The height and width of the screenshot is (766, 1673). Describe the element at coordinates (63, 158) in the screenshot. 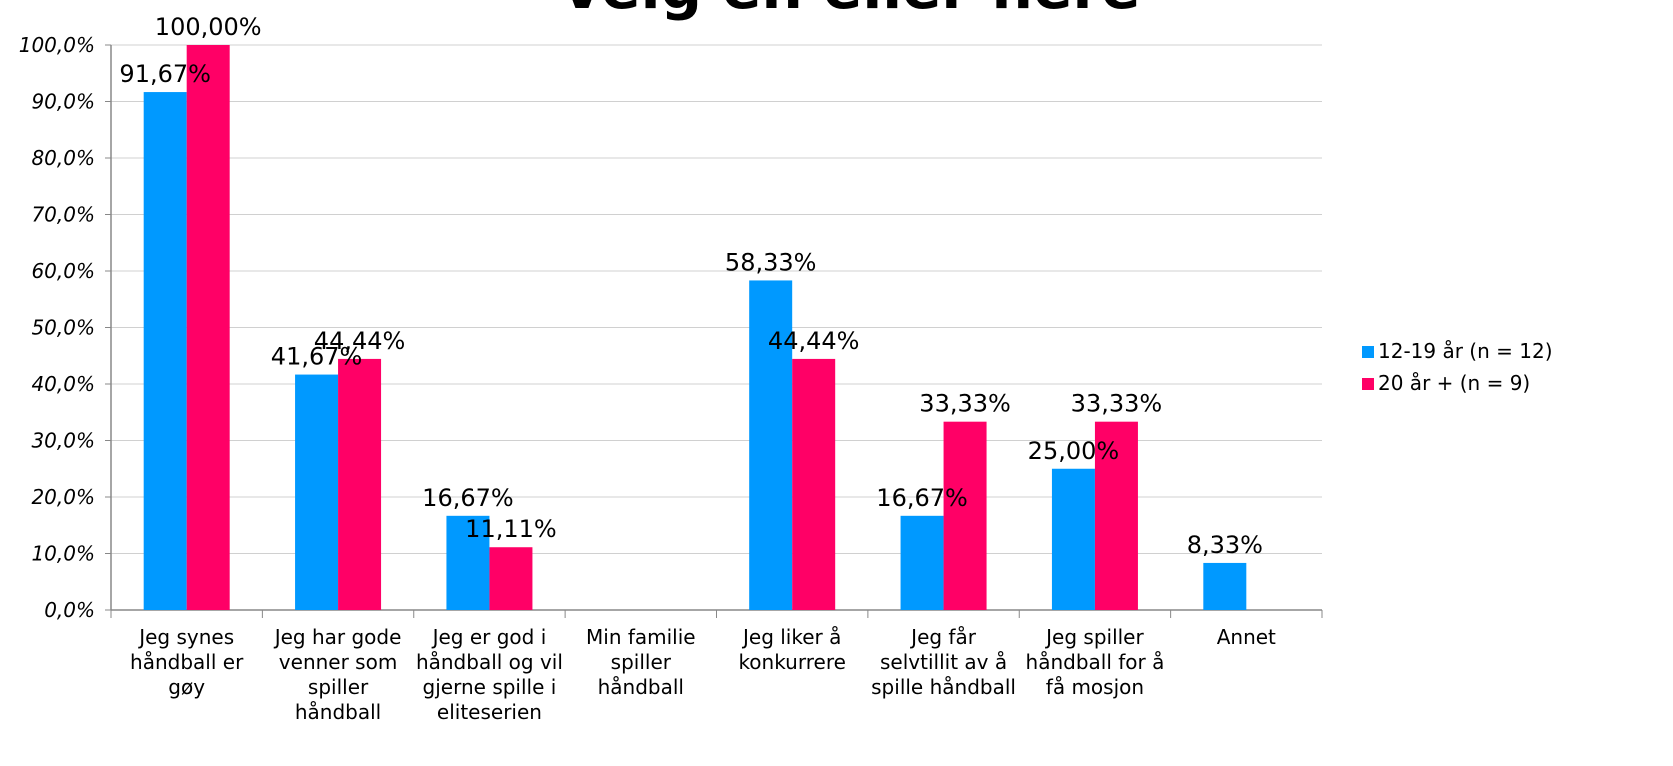

I see `y-tick-label: 80,0%` at that location.